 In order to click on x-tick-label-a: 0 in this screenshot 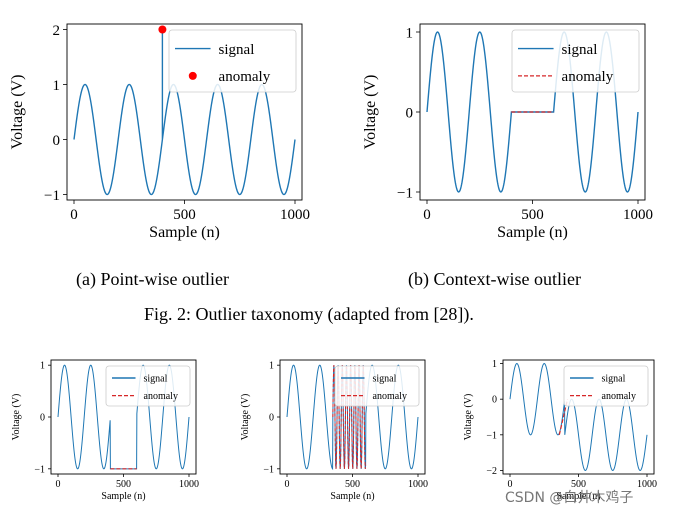, I will do `click(74, 215)`.